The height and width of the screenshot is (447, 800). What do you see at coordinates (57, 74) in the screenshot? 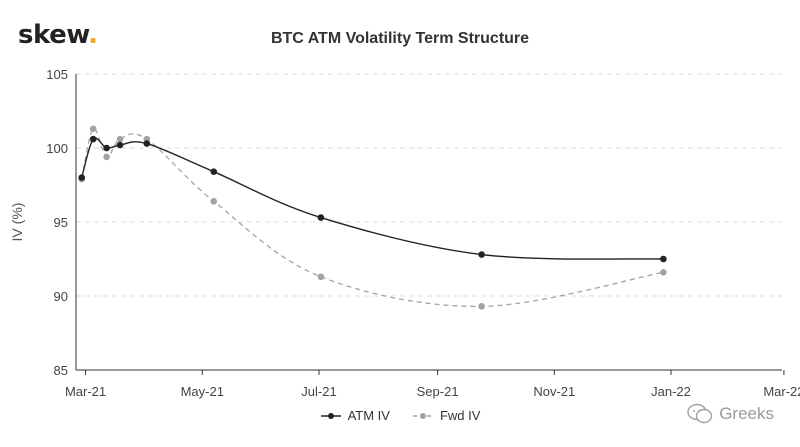
I see `y-tick-label: 105` at bounding box center [57, 74].